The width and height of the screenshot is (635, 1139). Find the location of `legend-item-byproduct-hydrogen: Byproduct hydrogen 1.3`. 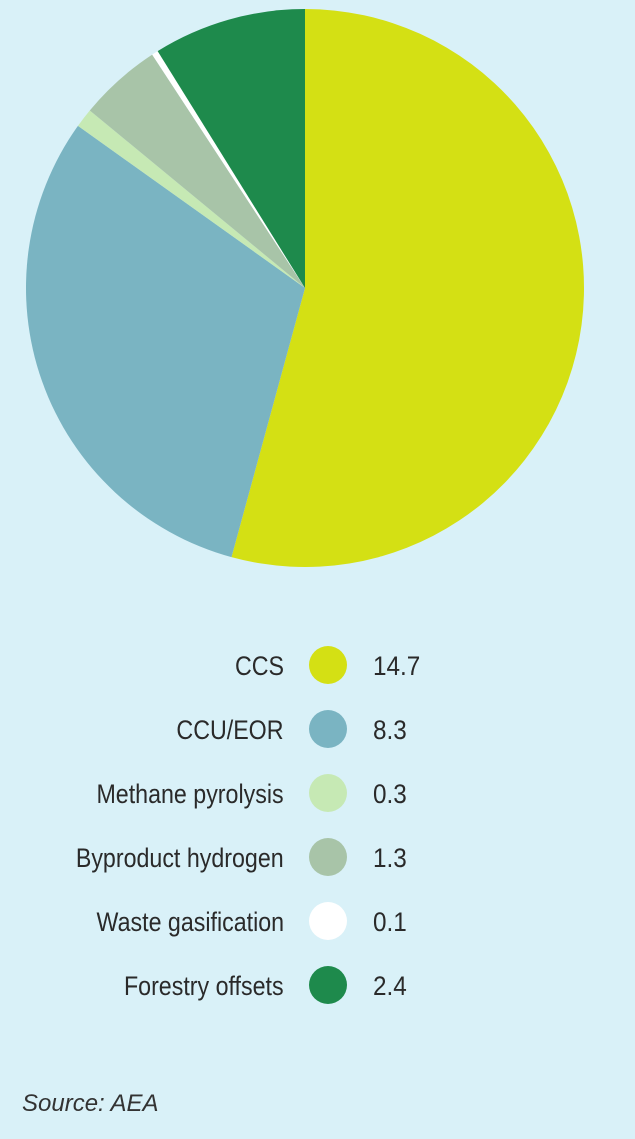

legend-item-byproduct-hydrogen: Byproduct hydrogen 1.3 is located at coordinates (317, 857).